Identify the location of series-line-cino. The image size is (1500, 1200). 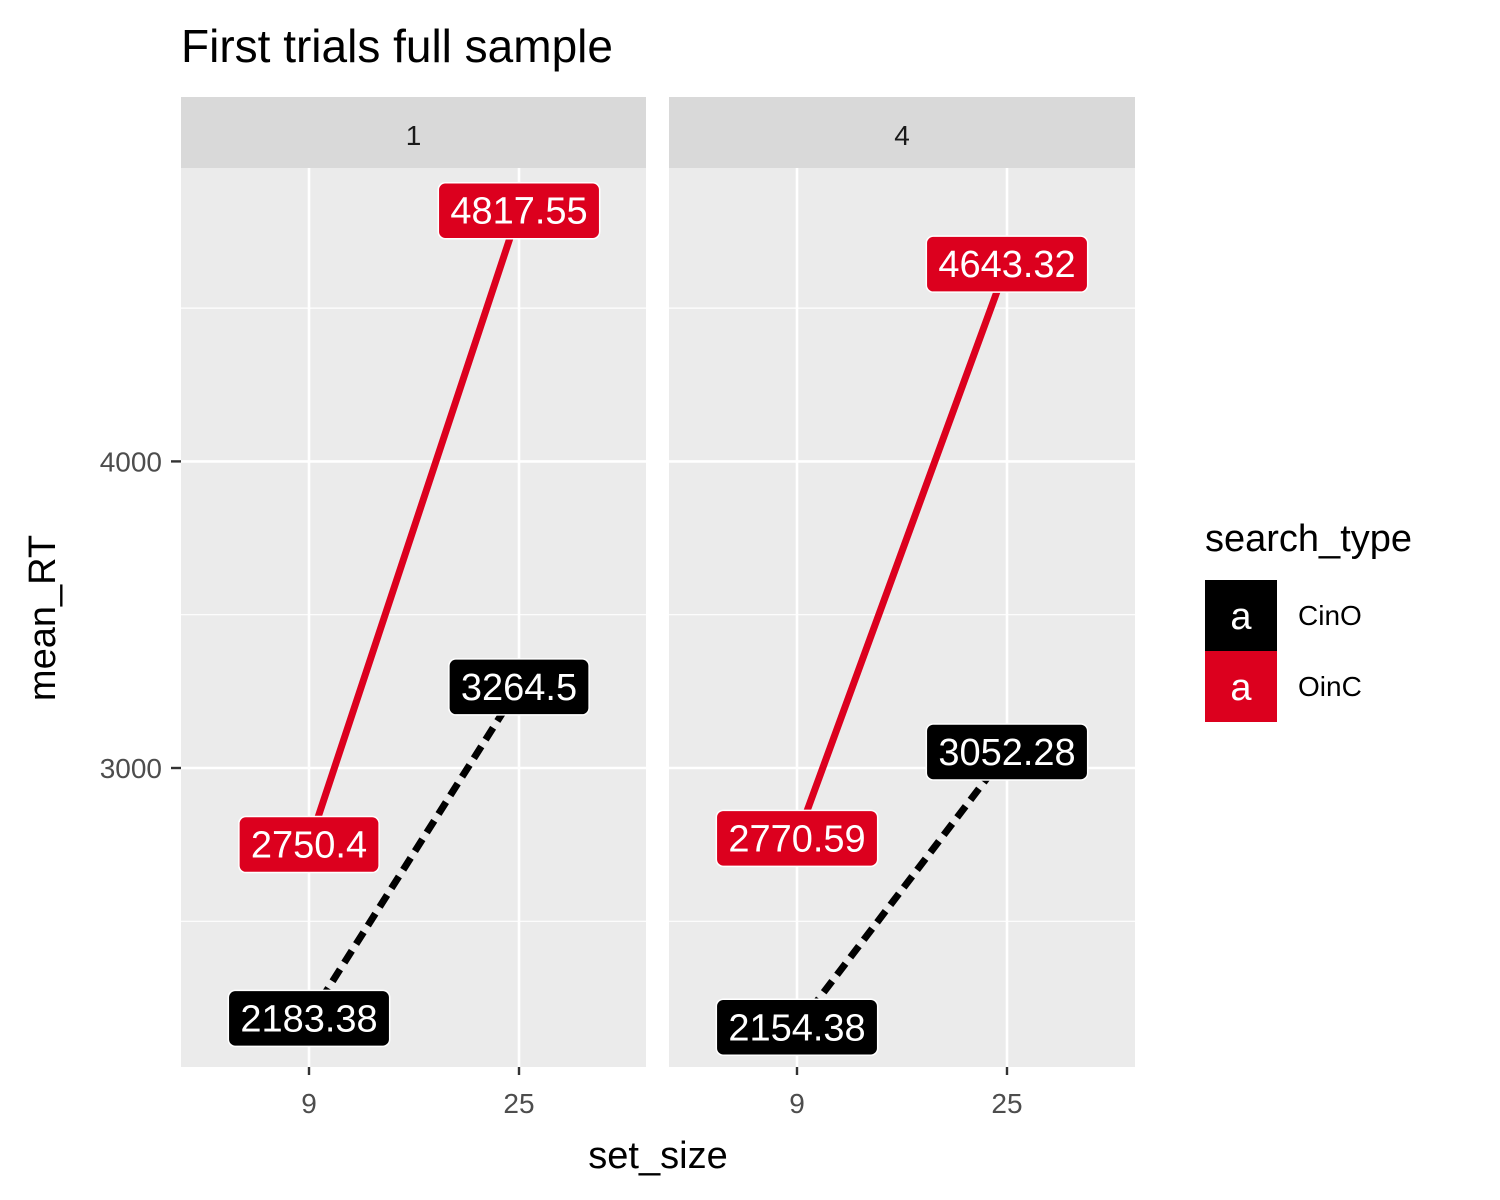
(902, 889).